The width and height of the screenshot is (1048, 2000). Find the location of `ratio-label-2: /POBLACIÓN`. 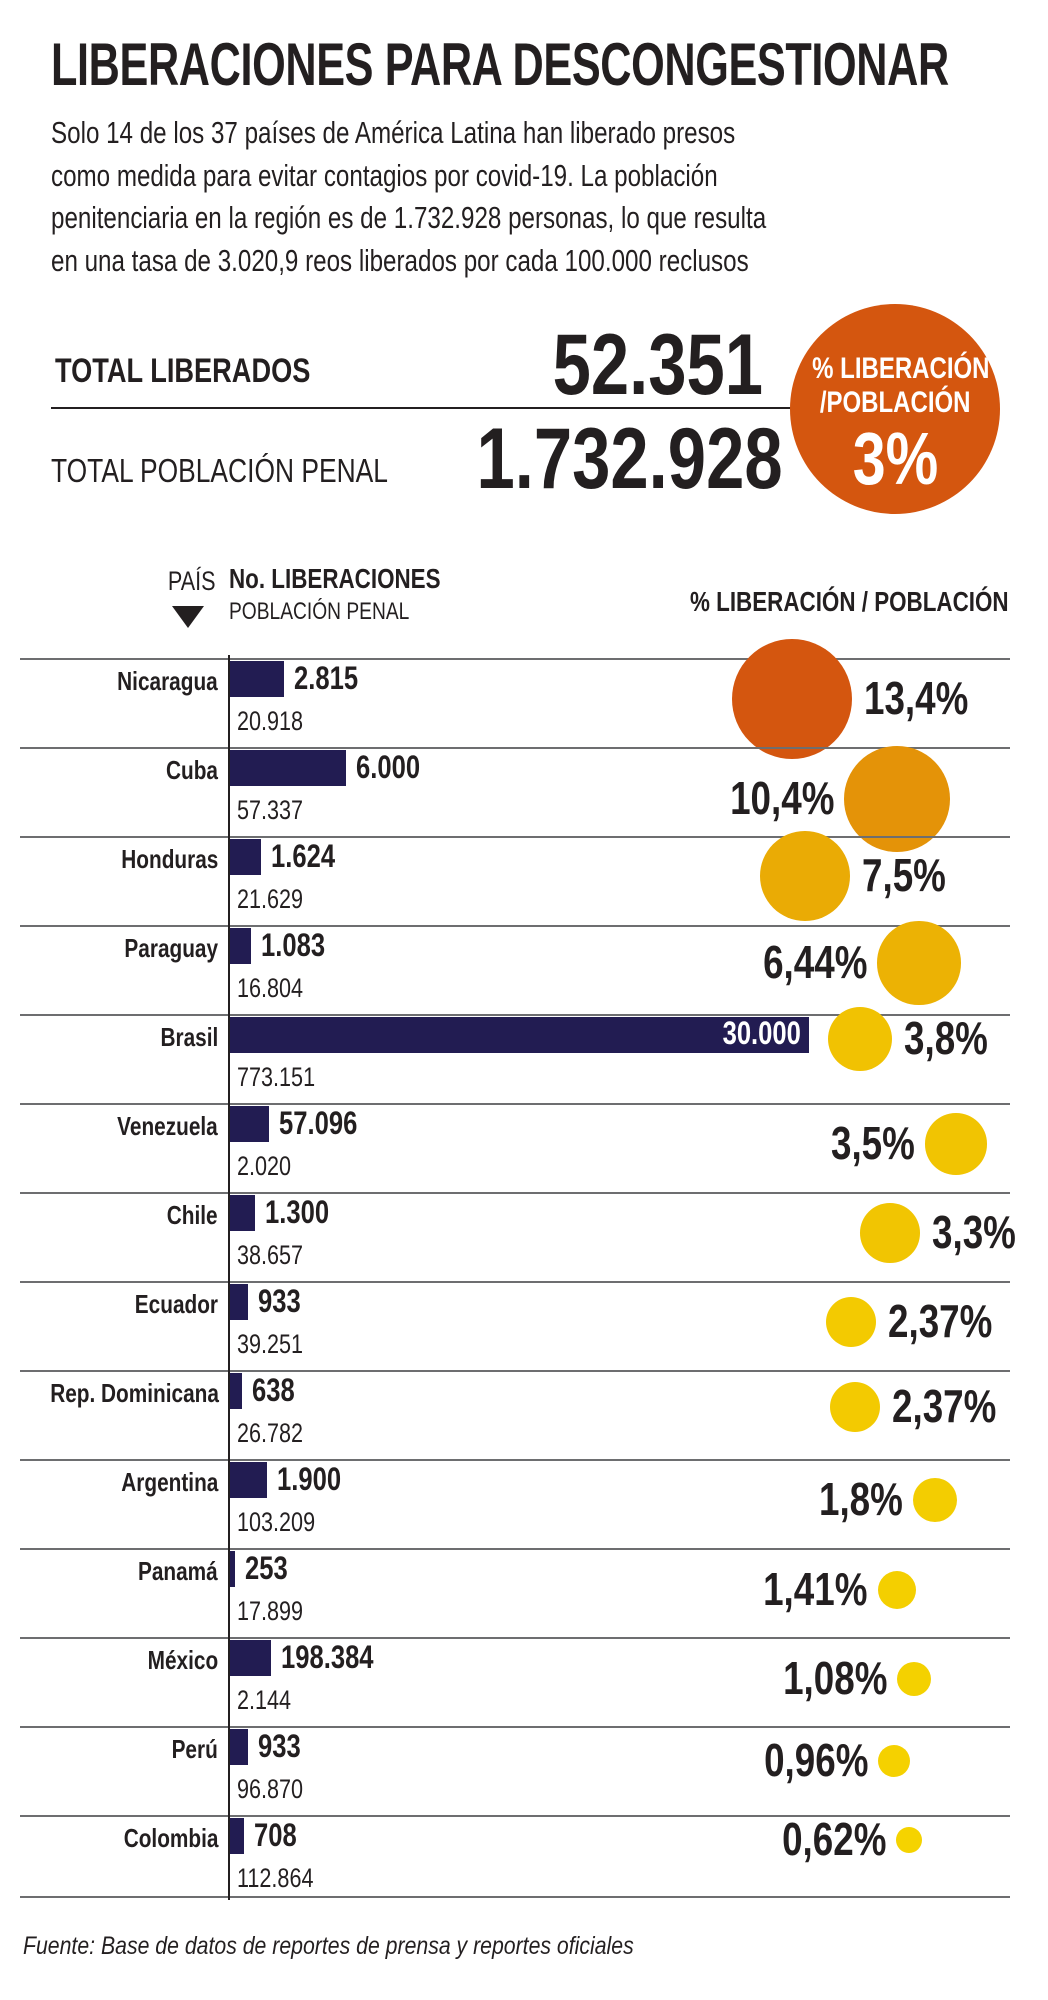

ratio-label-2: /POBLACIÓN is located at coordinates (895, 402).